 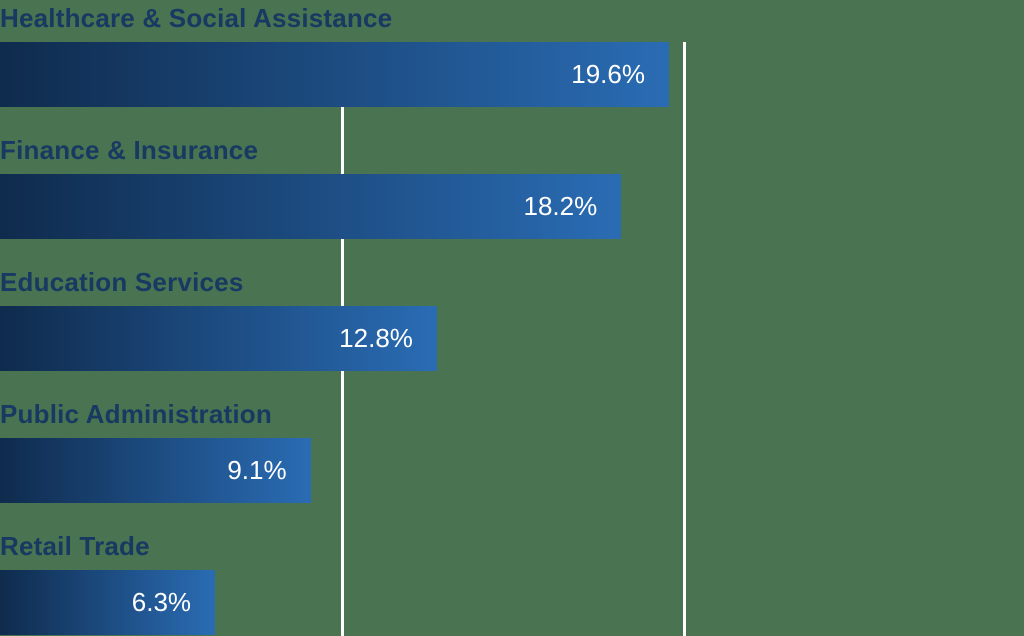 What do you see at coordinates (108, 602) in the screenshot?
I see `bar: 6.3%` at bounding box center [108, 602].